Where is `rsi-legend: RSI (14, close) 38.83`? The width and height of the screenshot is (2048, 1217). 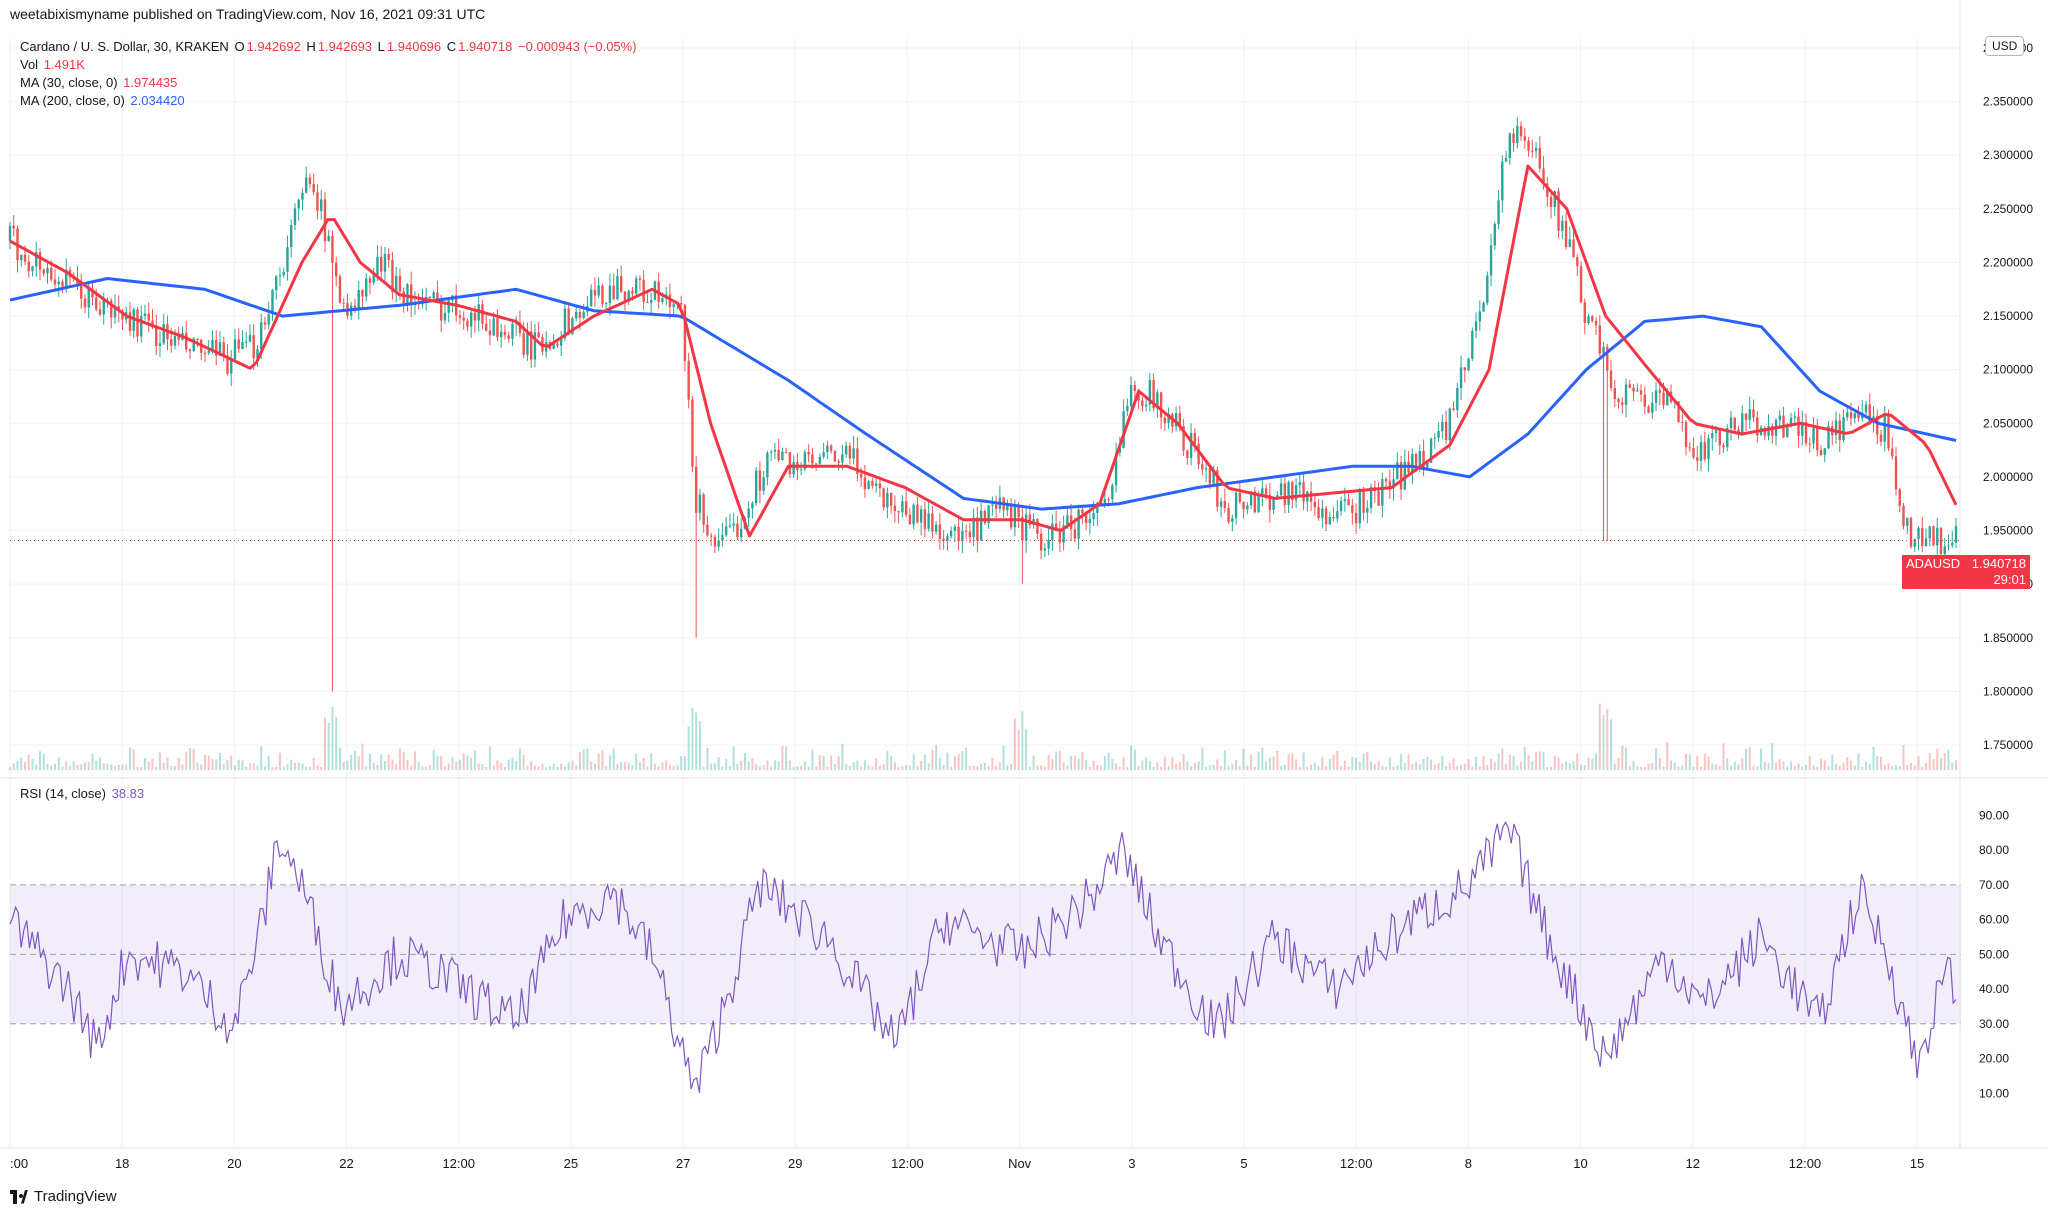
rsi-legend: RSI (14, close) 38.83 is located at coordinates (83, 794).